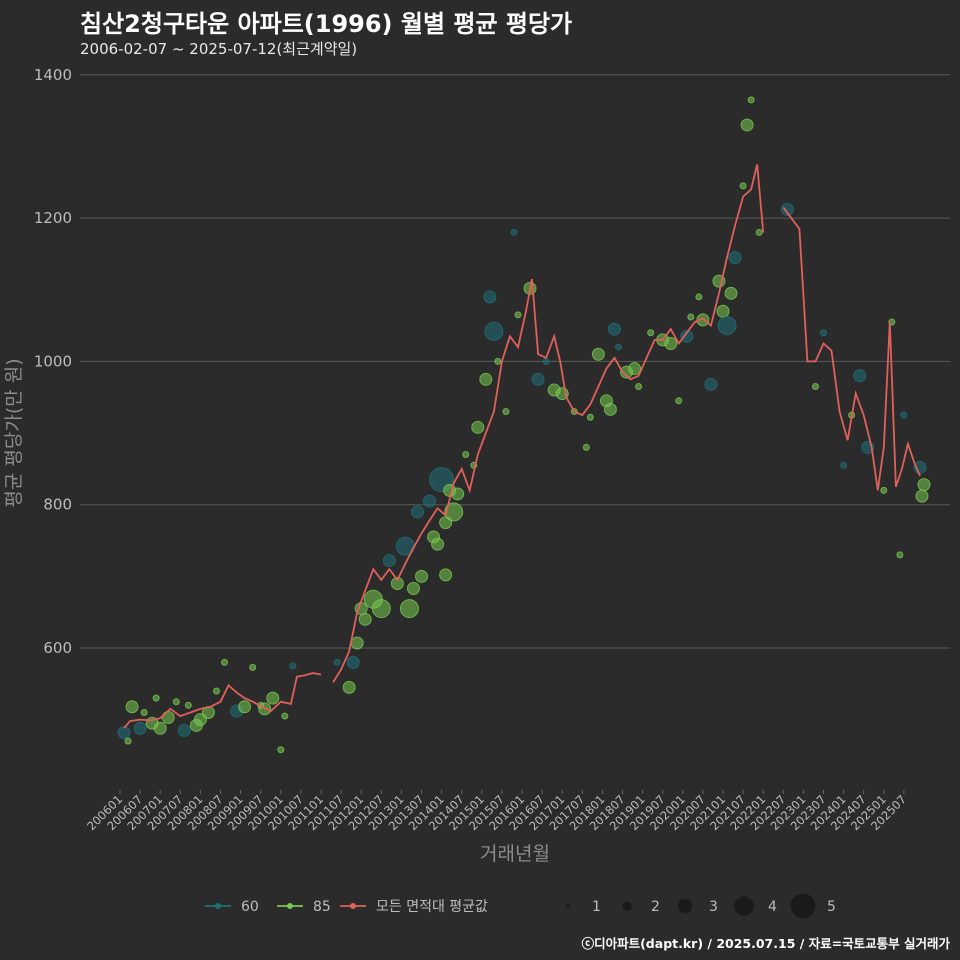 This screenshot has height=960, width=960. What do you see at coordinates (596, 907) in the screenshot?
I see `legend-size-label: 1` at bounding box center [596, 907].